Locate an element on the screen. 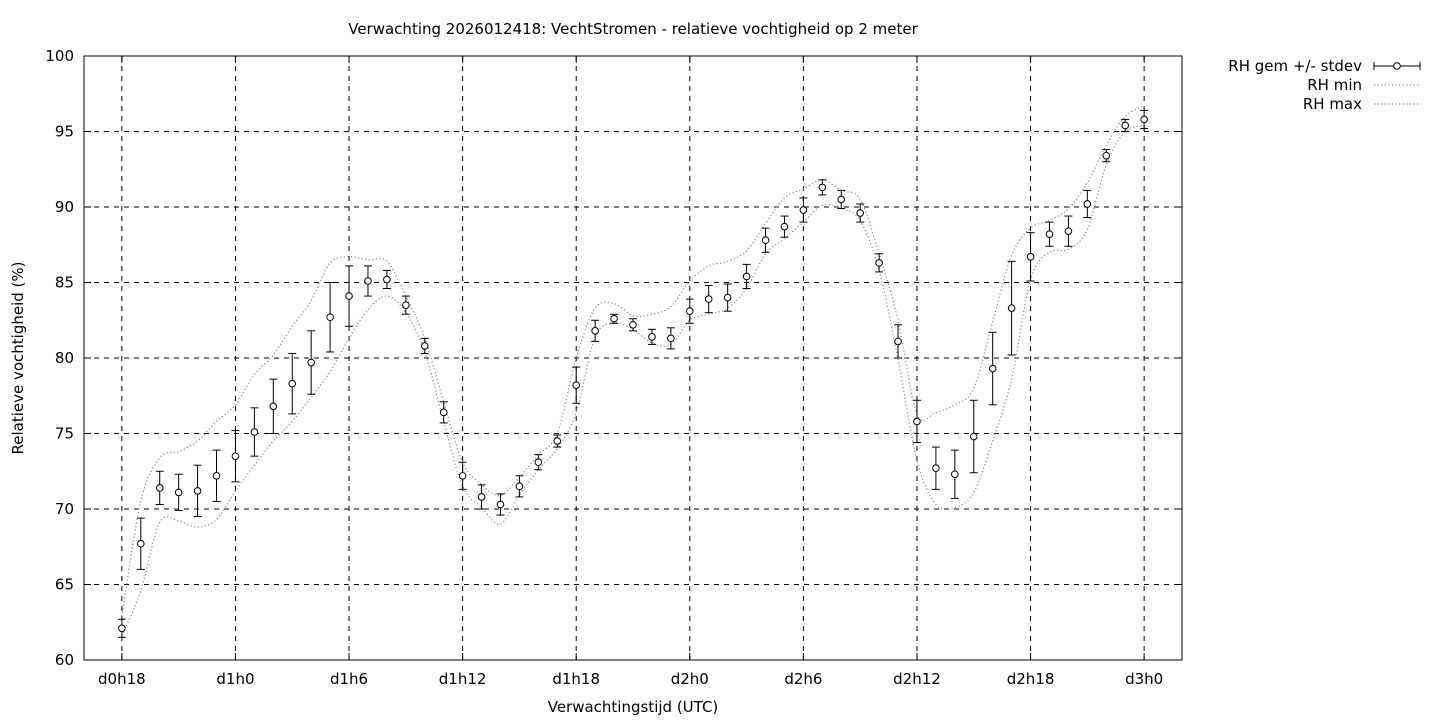  y-tick-label: 60 is located at coordinates (64, 660).